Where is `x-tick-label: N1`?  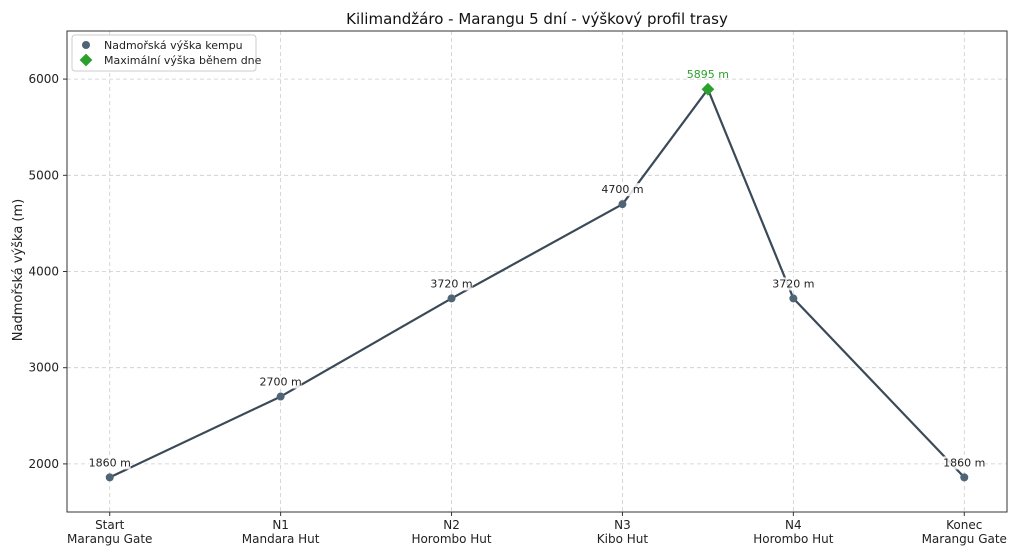 x-tick-label: N1 is located at coordinates (280, 525).